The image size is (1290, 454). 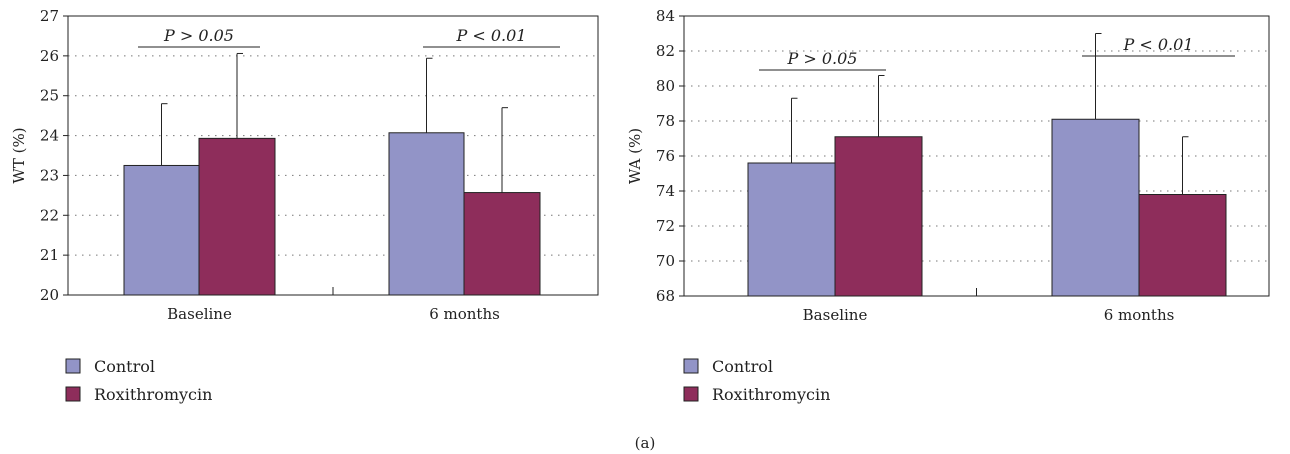 What do you see at coordinates (645, 443) in the screenshot?
I see `figure-caption: (a)` at bounding box center [645, 443].